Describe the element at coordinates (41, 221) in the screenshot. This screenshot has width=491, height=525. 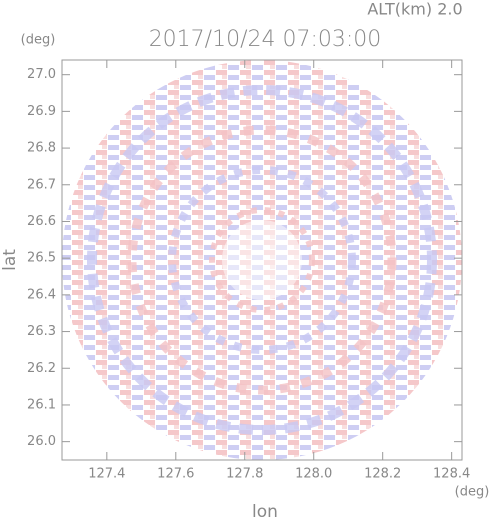
I see `y-tick-label: 26.6` at that location.